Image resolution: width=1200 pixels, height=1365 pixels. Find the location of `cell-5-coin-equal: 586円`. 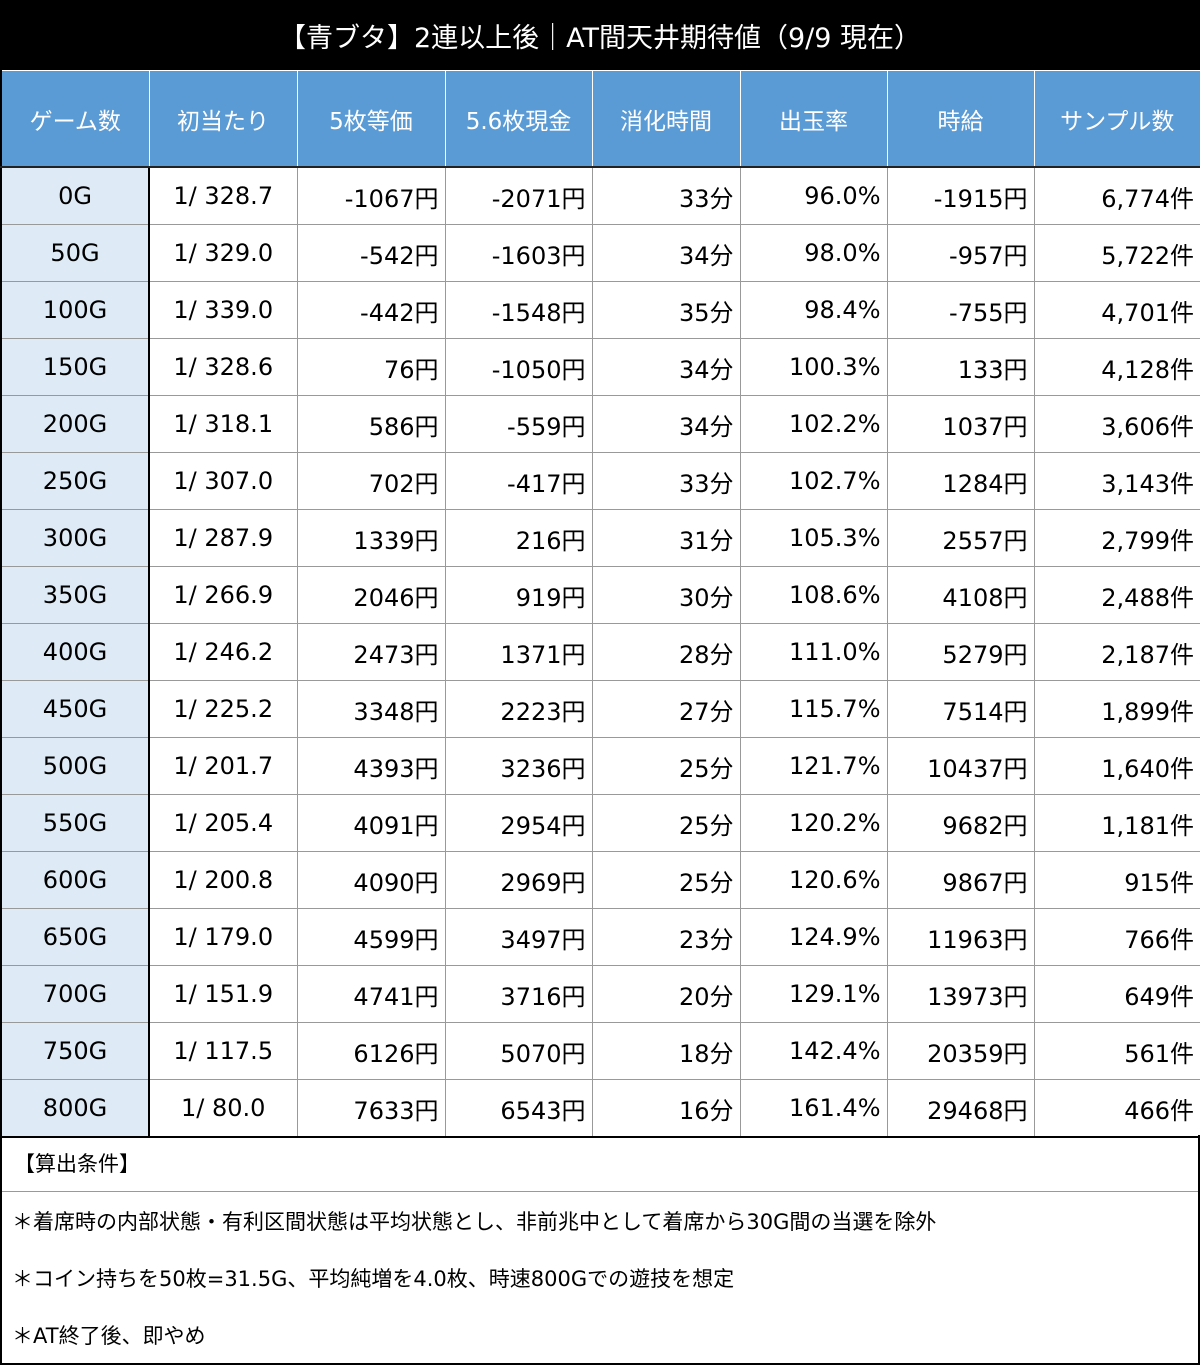

cell-5-coin-equal: 586円 is located at coordinates (371, 424).